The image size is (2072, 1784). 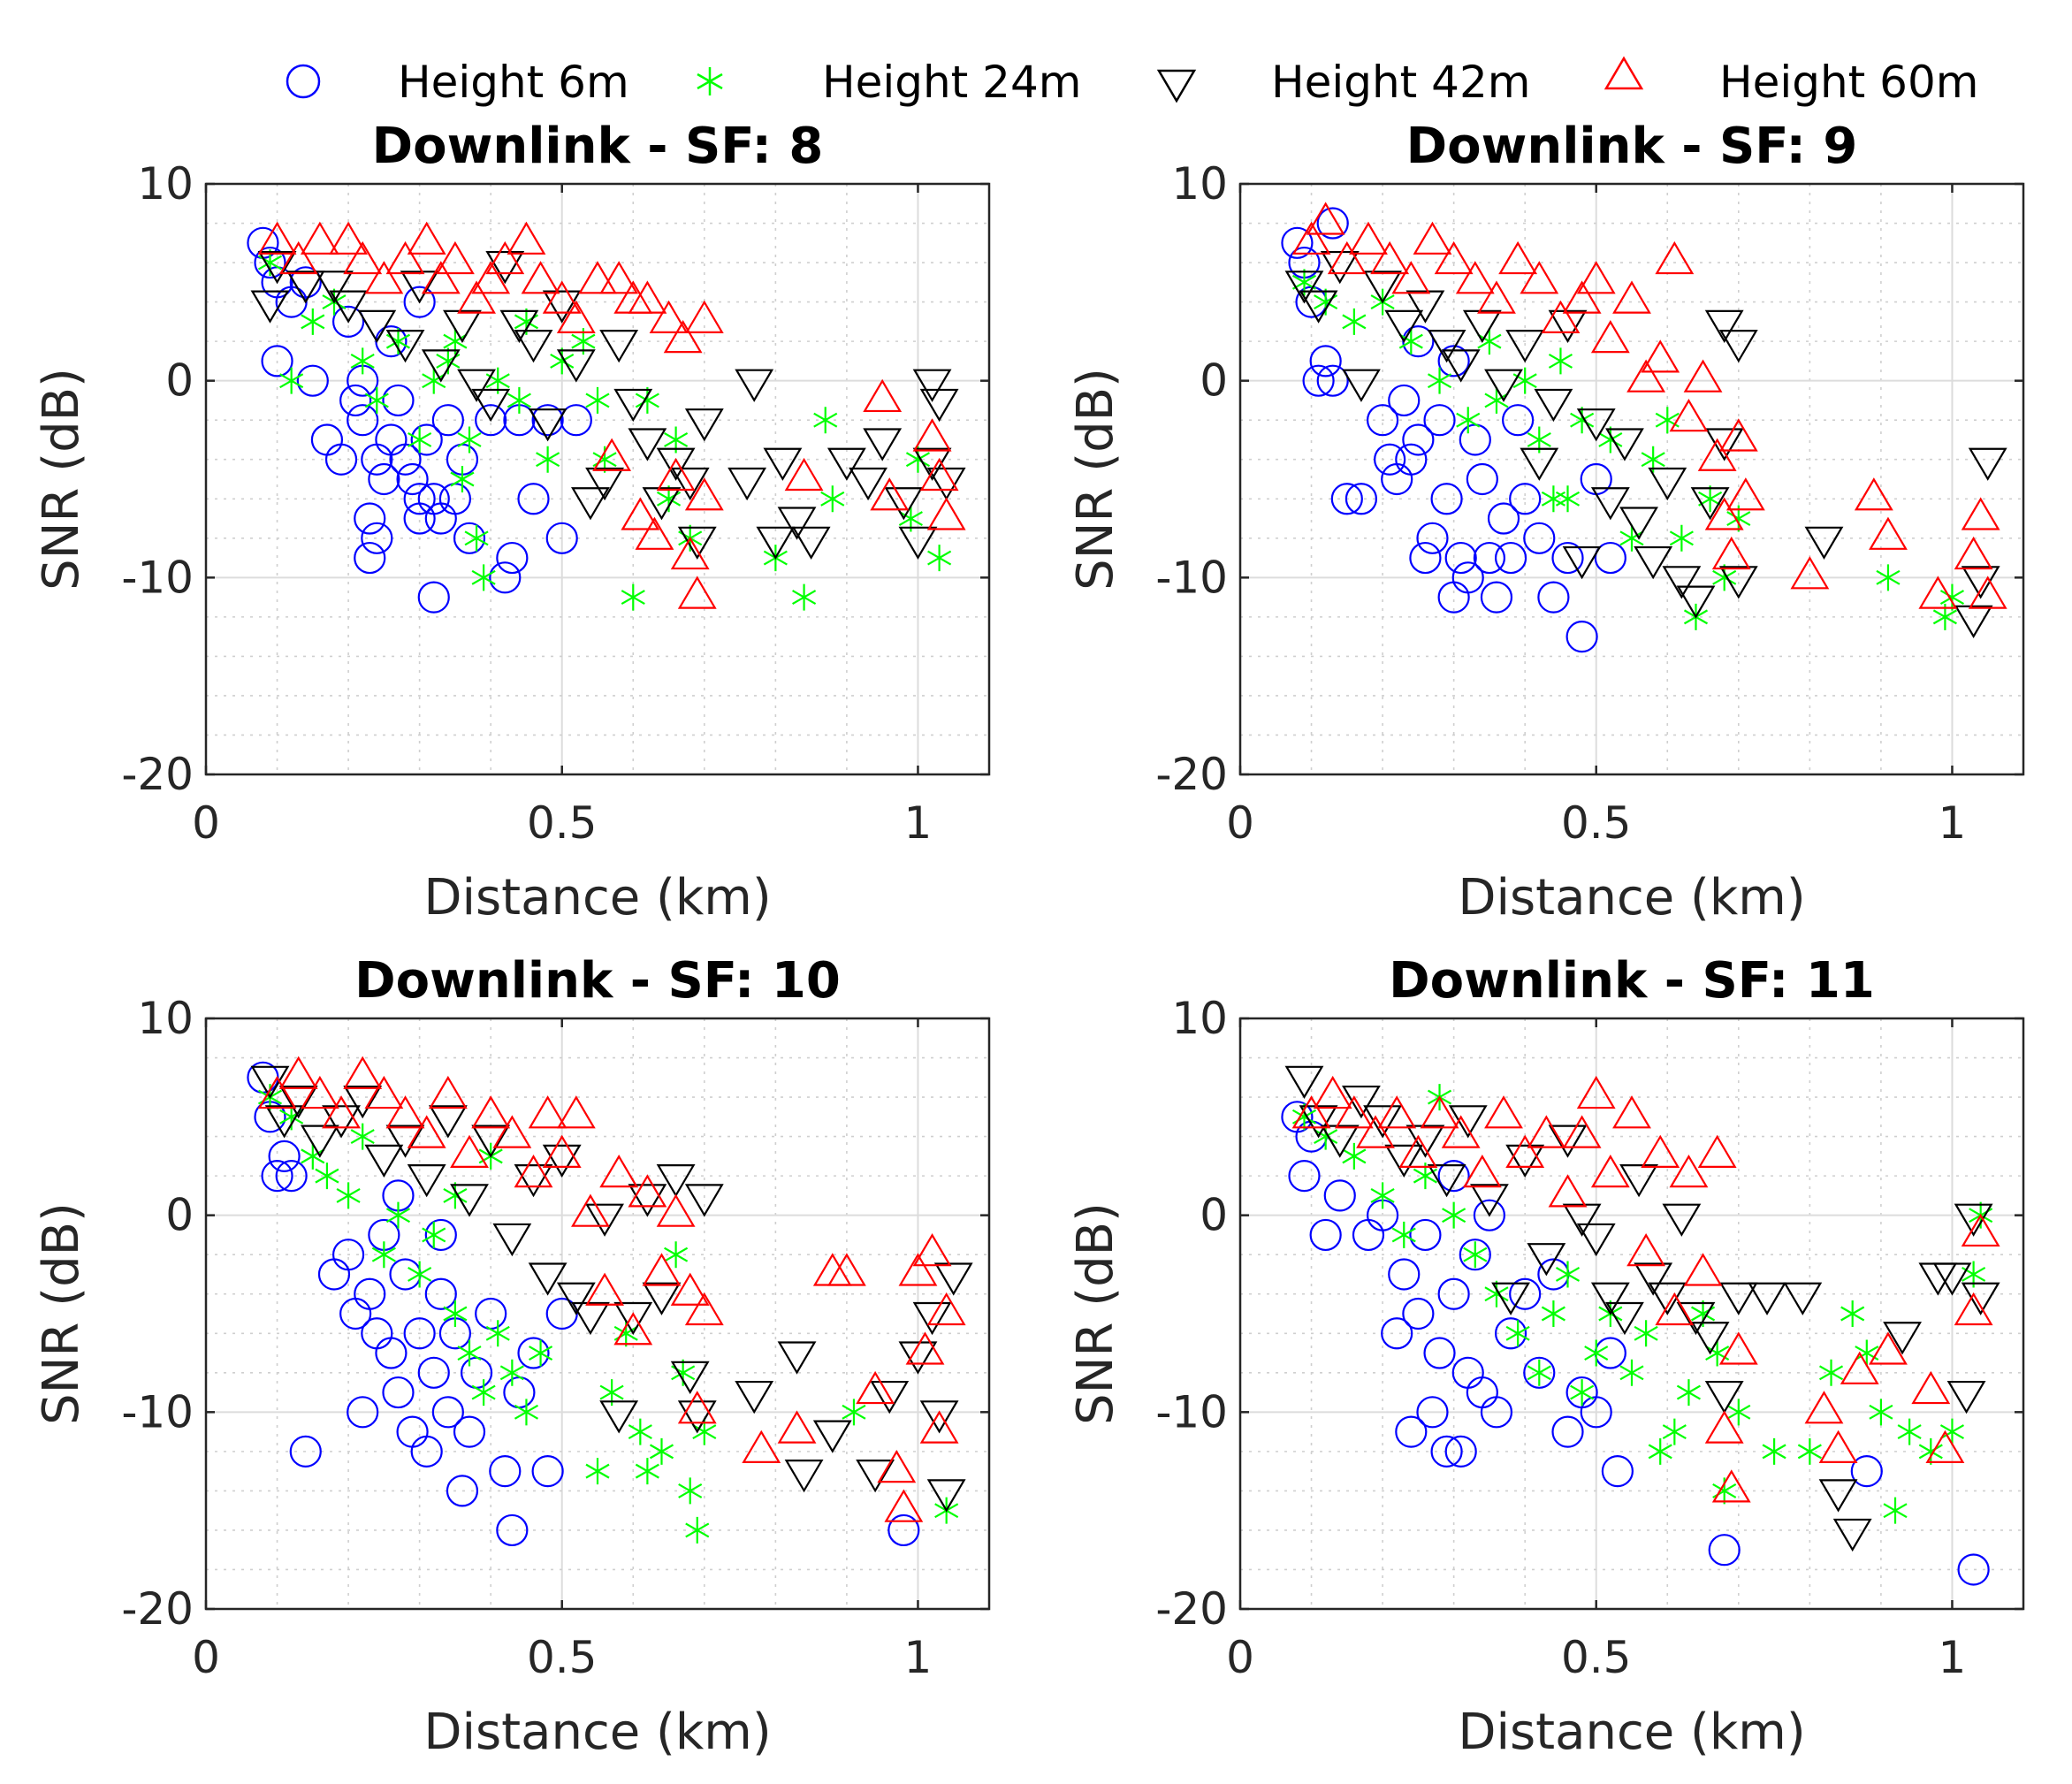 What do you see at coordinates (1644, 427) in the screenshot?
I see `data-points` at bounding box center [1644, 427].